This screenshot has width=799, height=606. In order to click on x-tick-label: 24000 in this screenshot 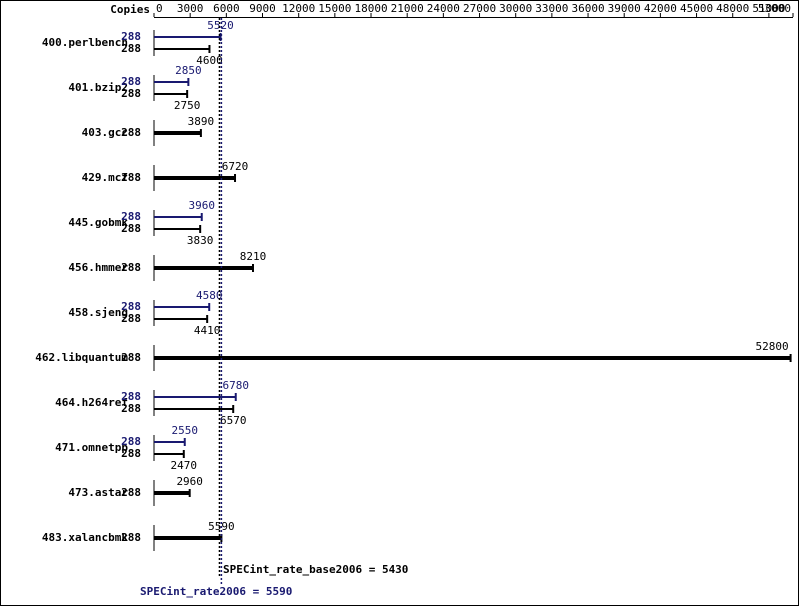, I will do `click(443, 8)`.